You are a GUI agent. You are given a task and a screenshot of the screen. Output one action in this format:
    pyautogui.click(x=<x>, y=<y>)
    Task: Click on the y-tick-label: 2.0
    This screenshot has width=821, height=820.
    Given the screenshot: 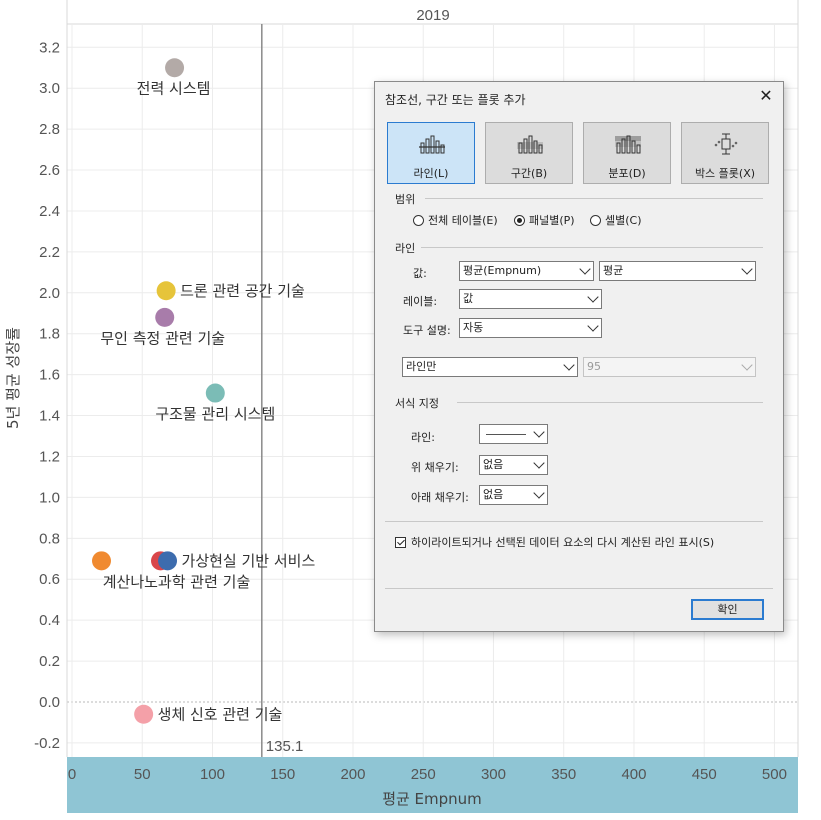 What is the action you would take?
    pyautogui.click(x=49, y=293)
    